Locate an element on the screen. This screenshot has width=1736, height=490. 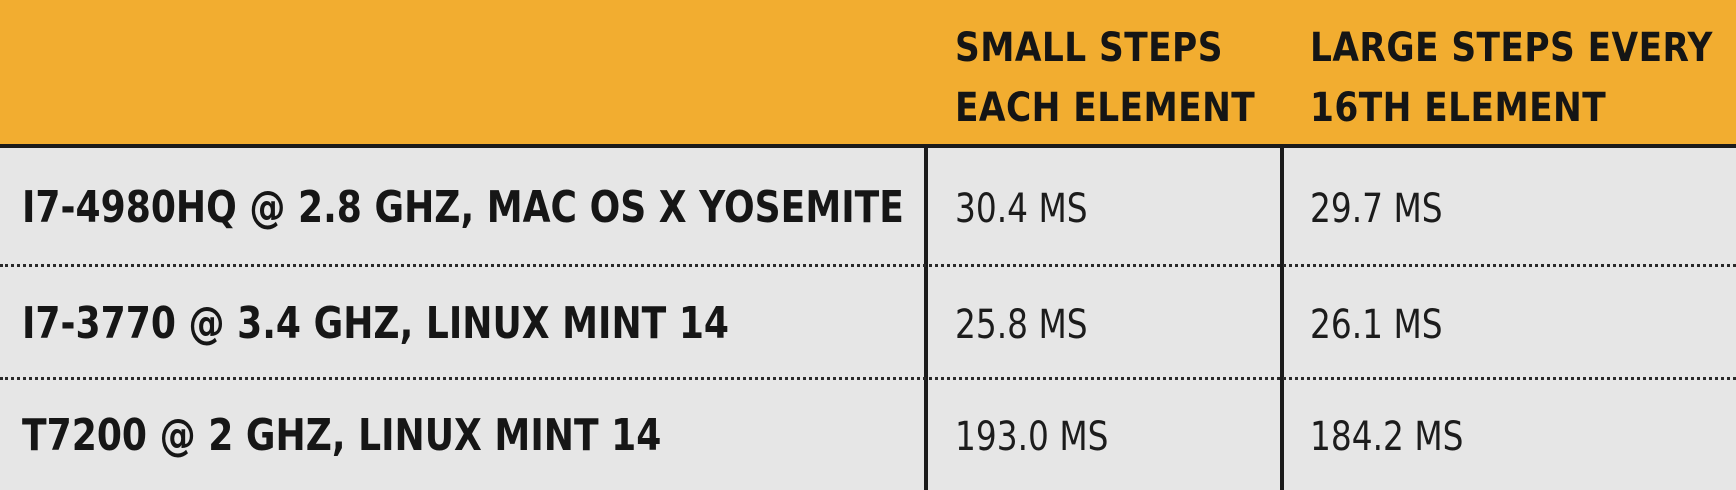
row-cpu-label: T7200 @ 2 GHZ, LINUX MINT 14 is located at coordinates (342, 435).